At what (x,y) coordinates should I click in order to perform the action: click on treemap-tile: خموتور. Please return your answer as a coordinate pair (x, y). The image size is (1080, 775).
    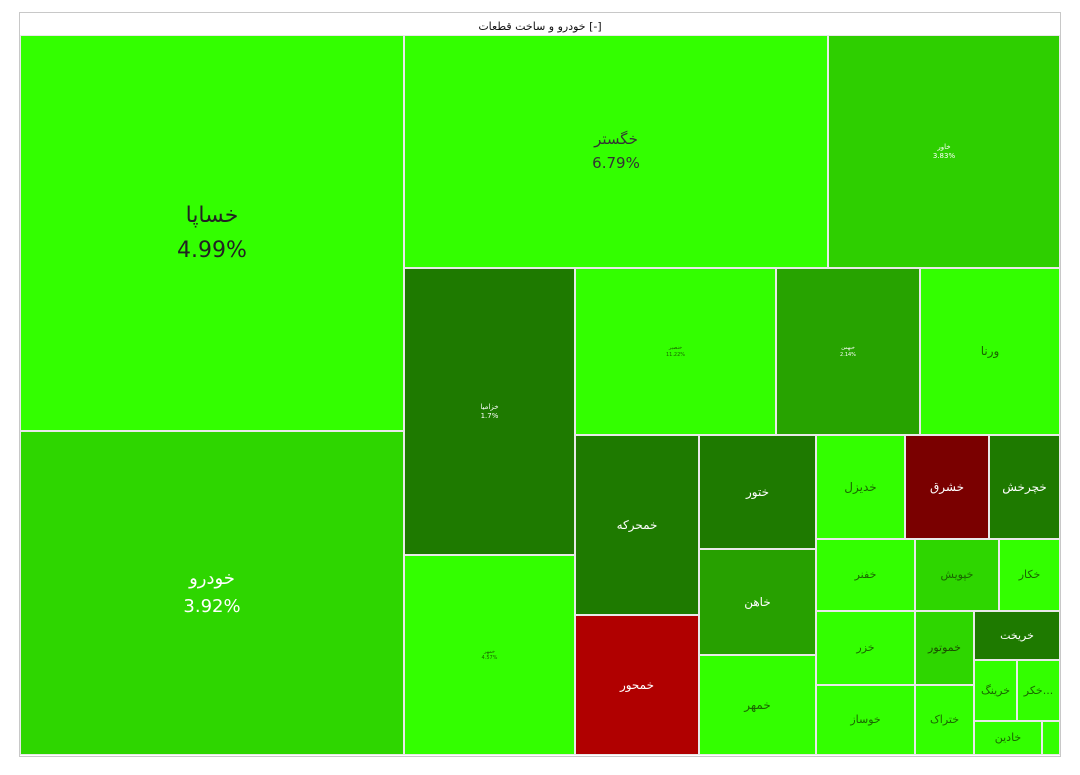
    Looking at the image, I should click on (944, 648).